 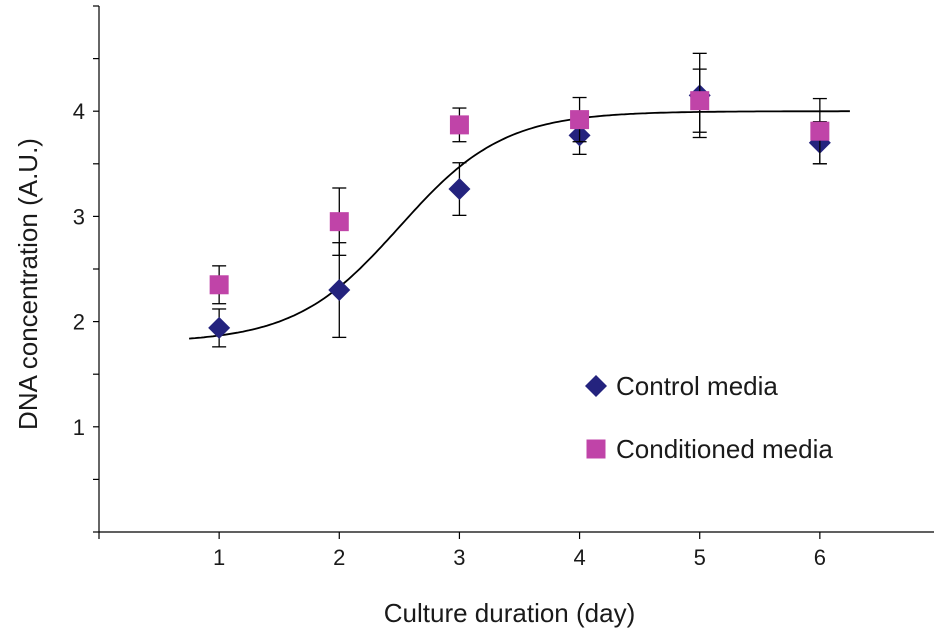 What do you see at coordinates (28, 284) in the screenshot?
I see `y-axis-title: DNA concentration (A.U.)` at bounding box center [28, 284].